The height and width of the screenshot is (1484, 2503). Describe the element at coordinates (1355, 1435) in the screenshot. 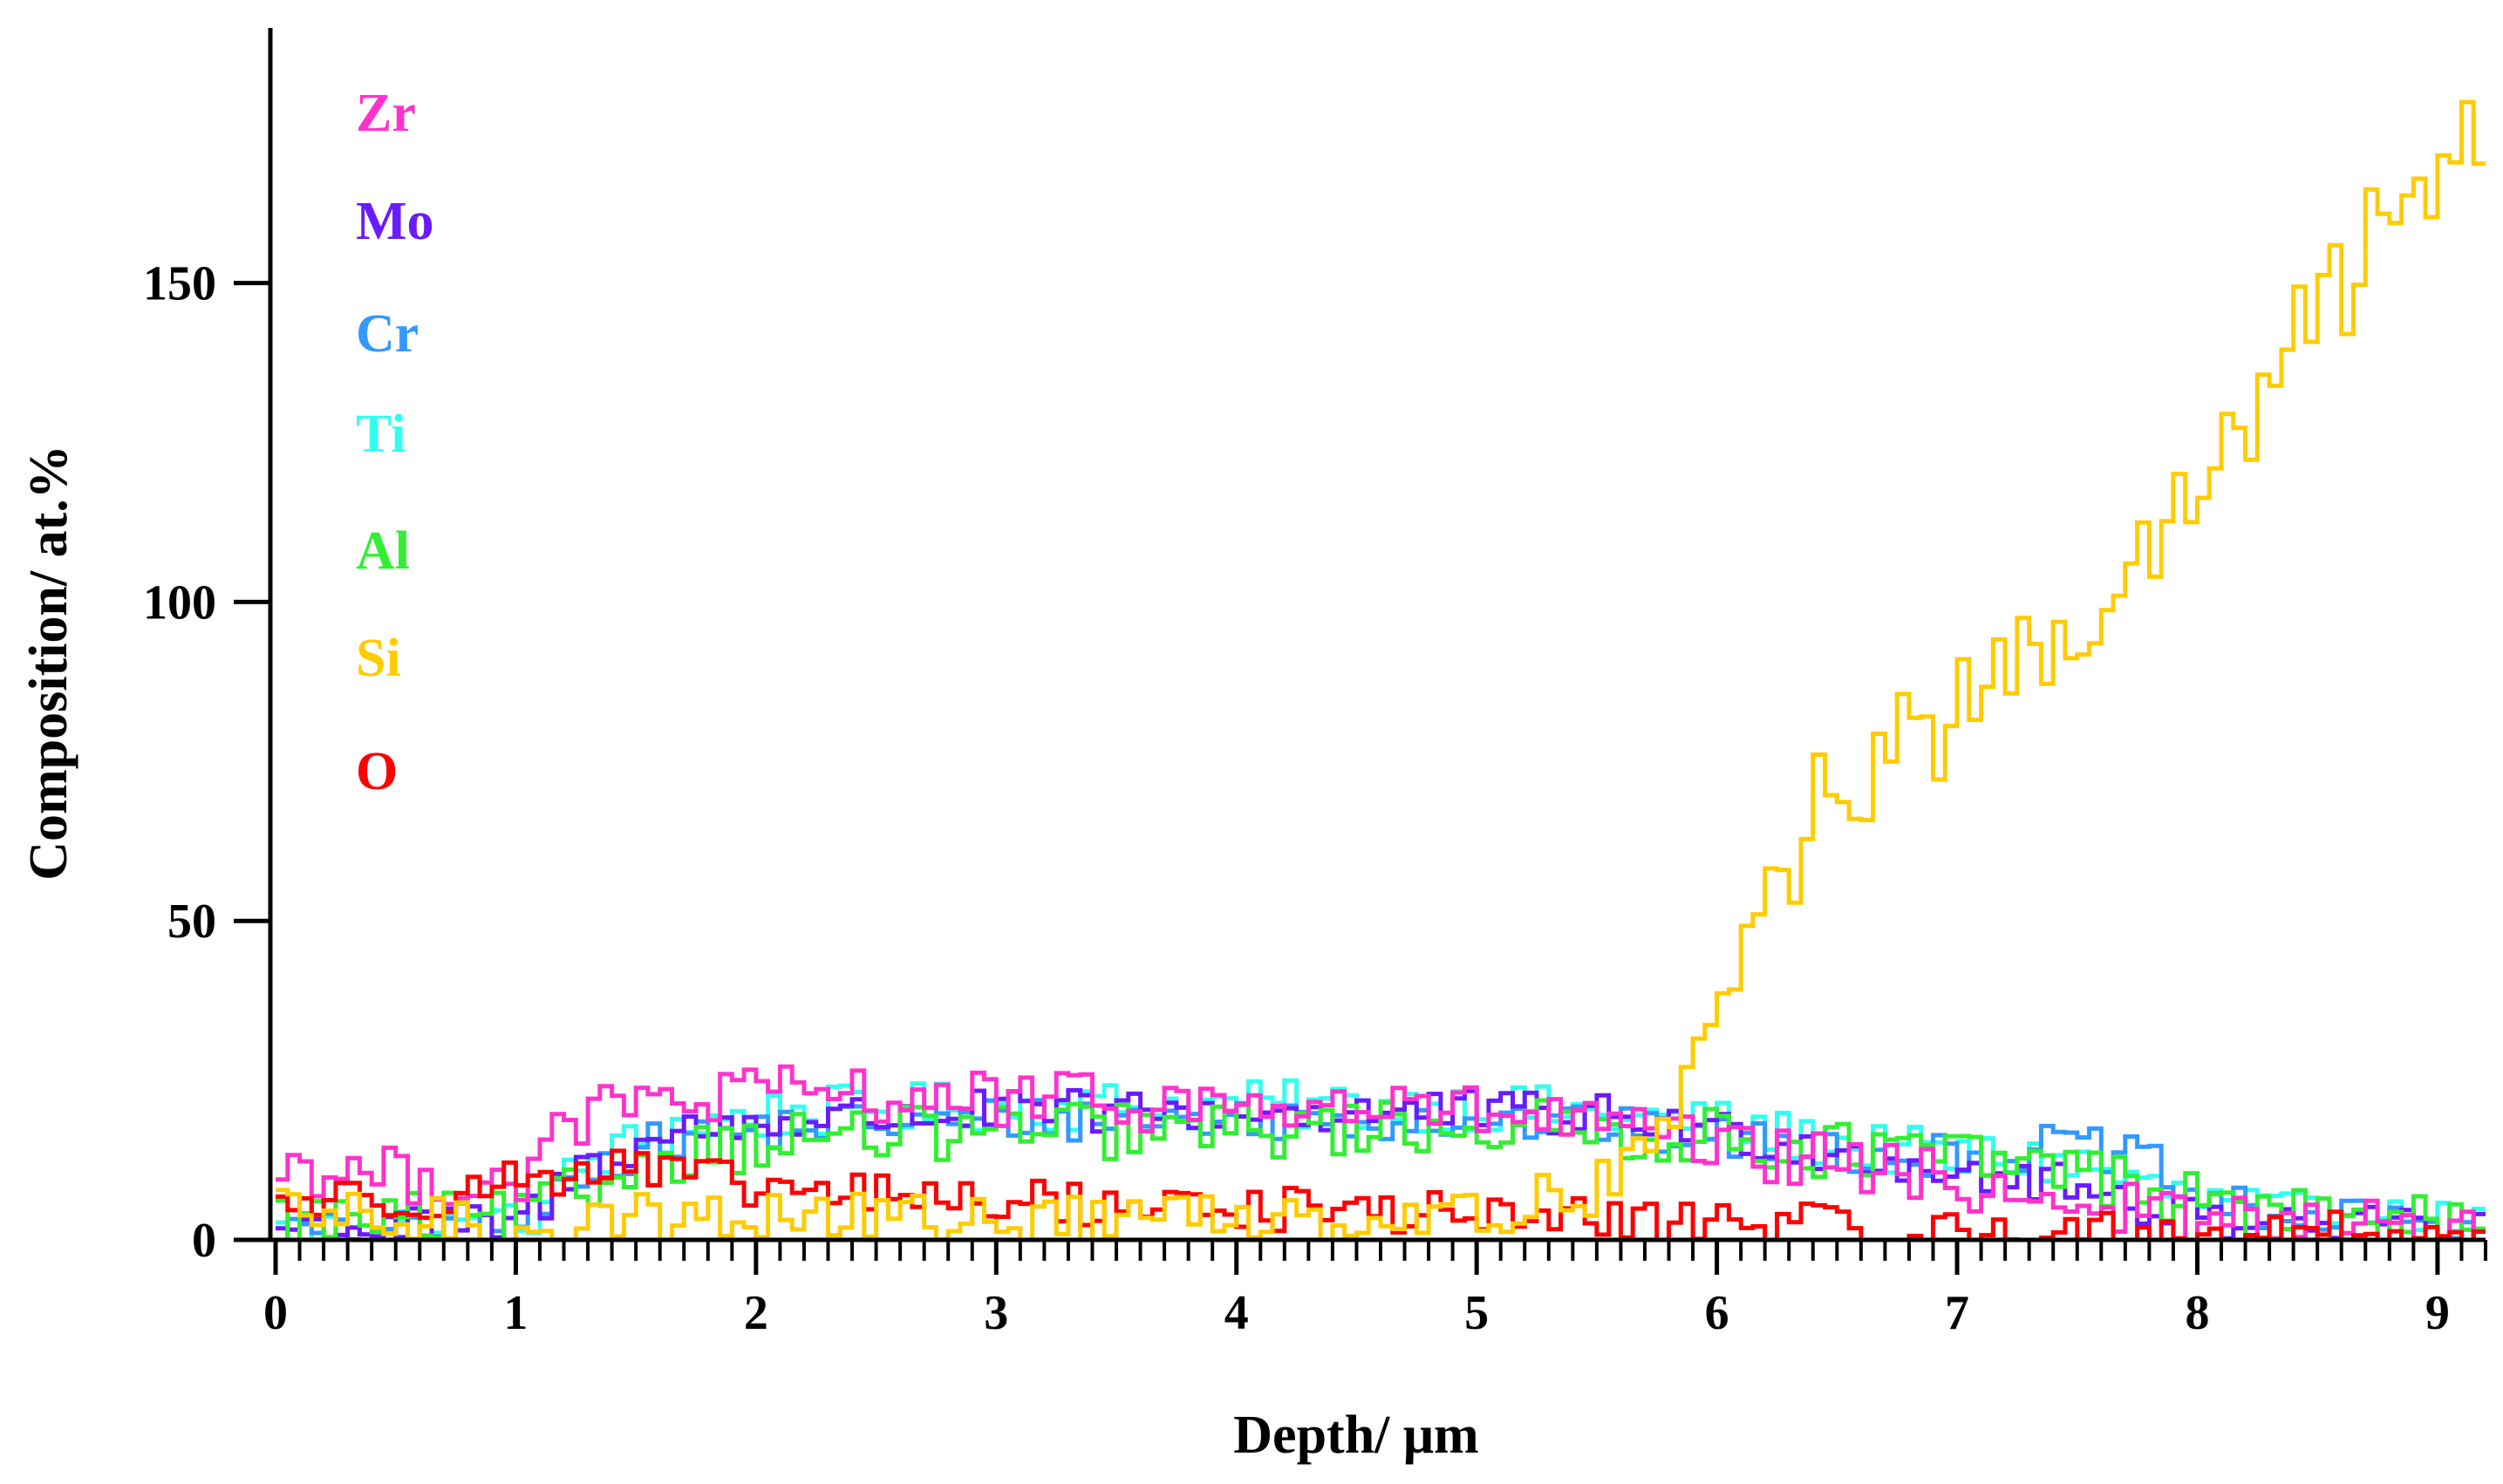

I see `x-axis-title: Depth/ μm` at that location.